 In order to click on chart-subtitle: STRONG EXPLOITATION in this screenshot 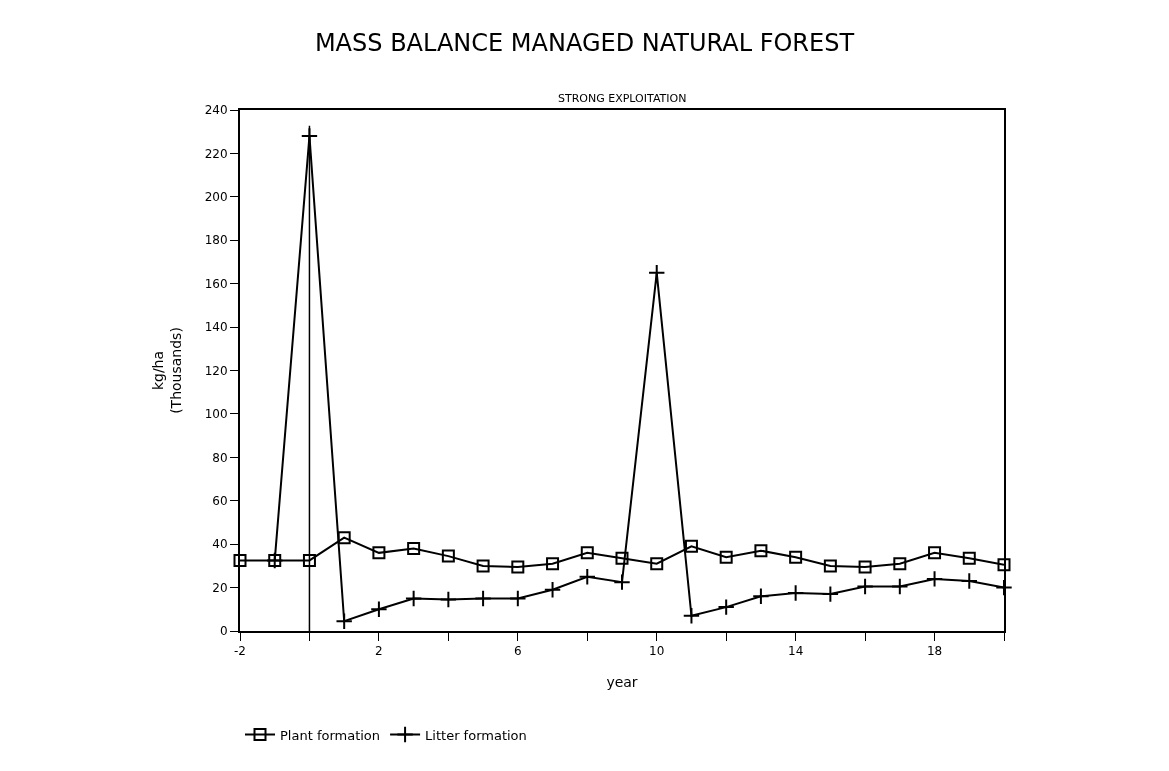, I will do `click(622, 98)`.